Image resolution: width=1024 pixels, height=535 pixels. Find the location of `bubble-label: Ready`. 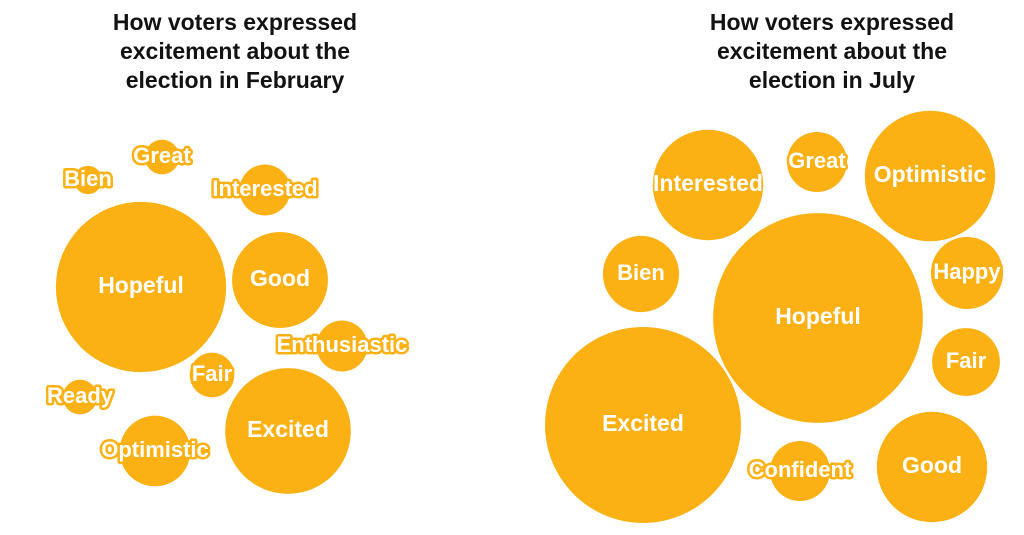

bubble-label: Ready is located at coordinates (80, 395).